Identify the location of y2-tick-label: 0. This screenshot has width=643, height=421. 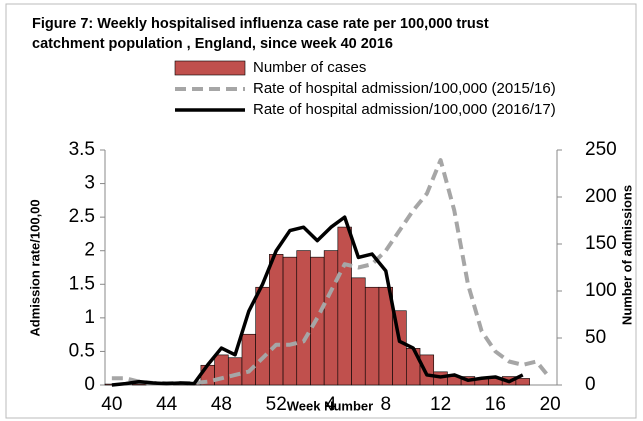
(590, 384).